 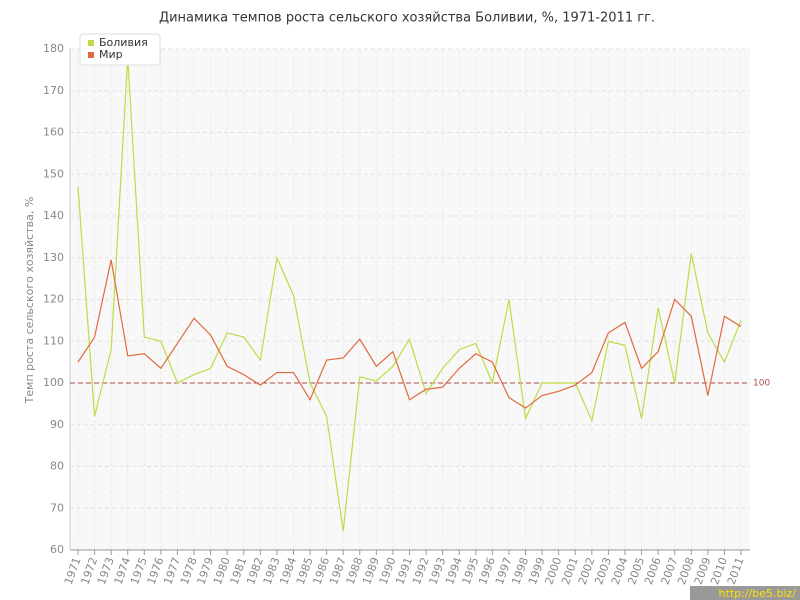 I want to click on legend-label: Боливия, so click(x=123, y=42).